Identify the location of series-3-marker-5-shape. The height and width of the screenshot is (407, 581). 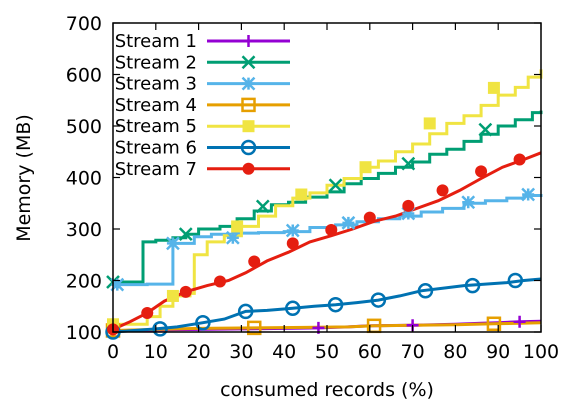
(348, 222).